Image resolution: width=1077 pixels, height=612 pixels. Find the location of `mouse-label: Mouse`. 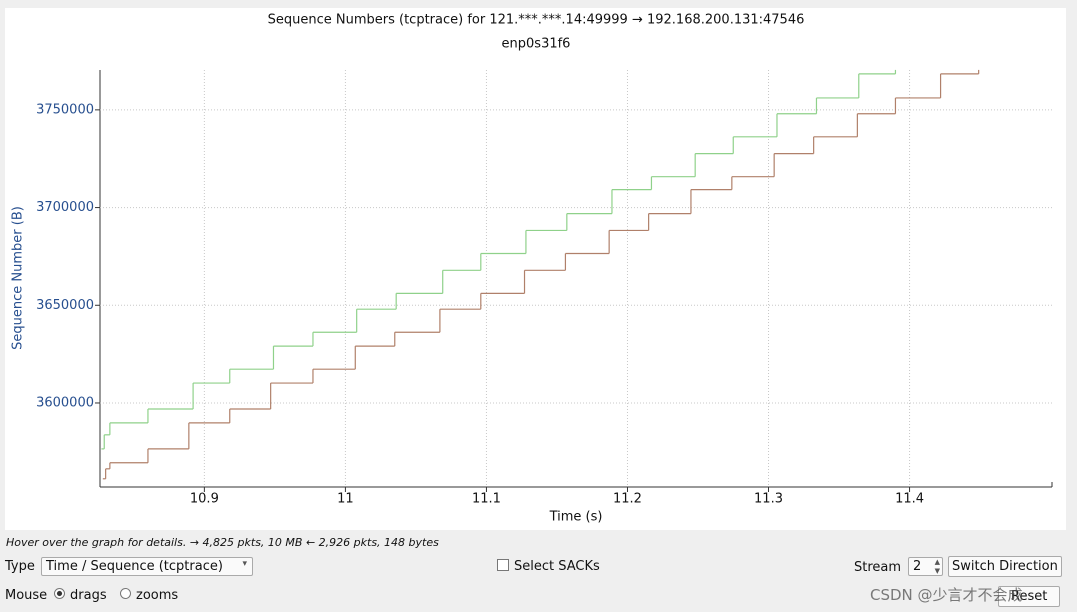

mouse-label: Mouse is located at coordinates (26, 595).